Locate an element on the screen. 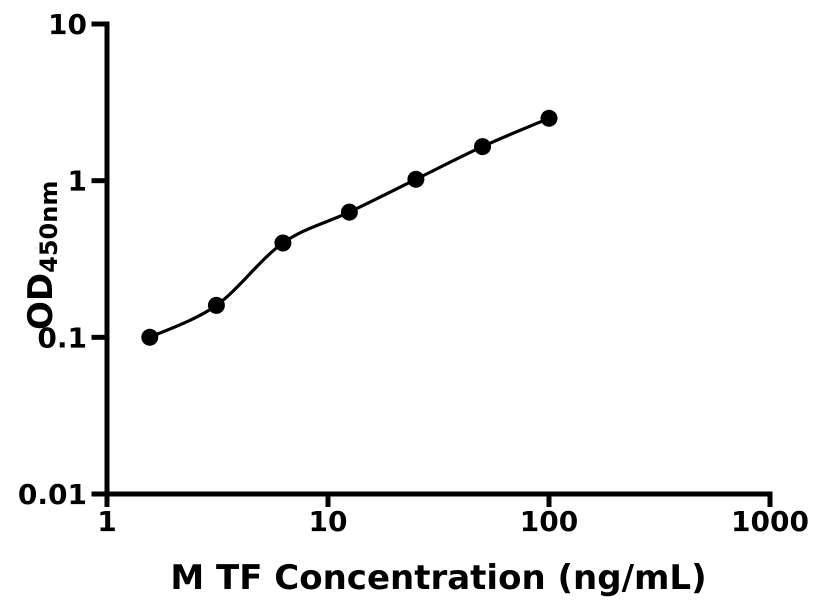 The height and width of the screenshot is (612, 816). x-tick-label: 1000 is located at coordinates (770, 521).